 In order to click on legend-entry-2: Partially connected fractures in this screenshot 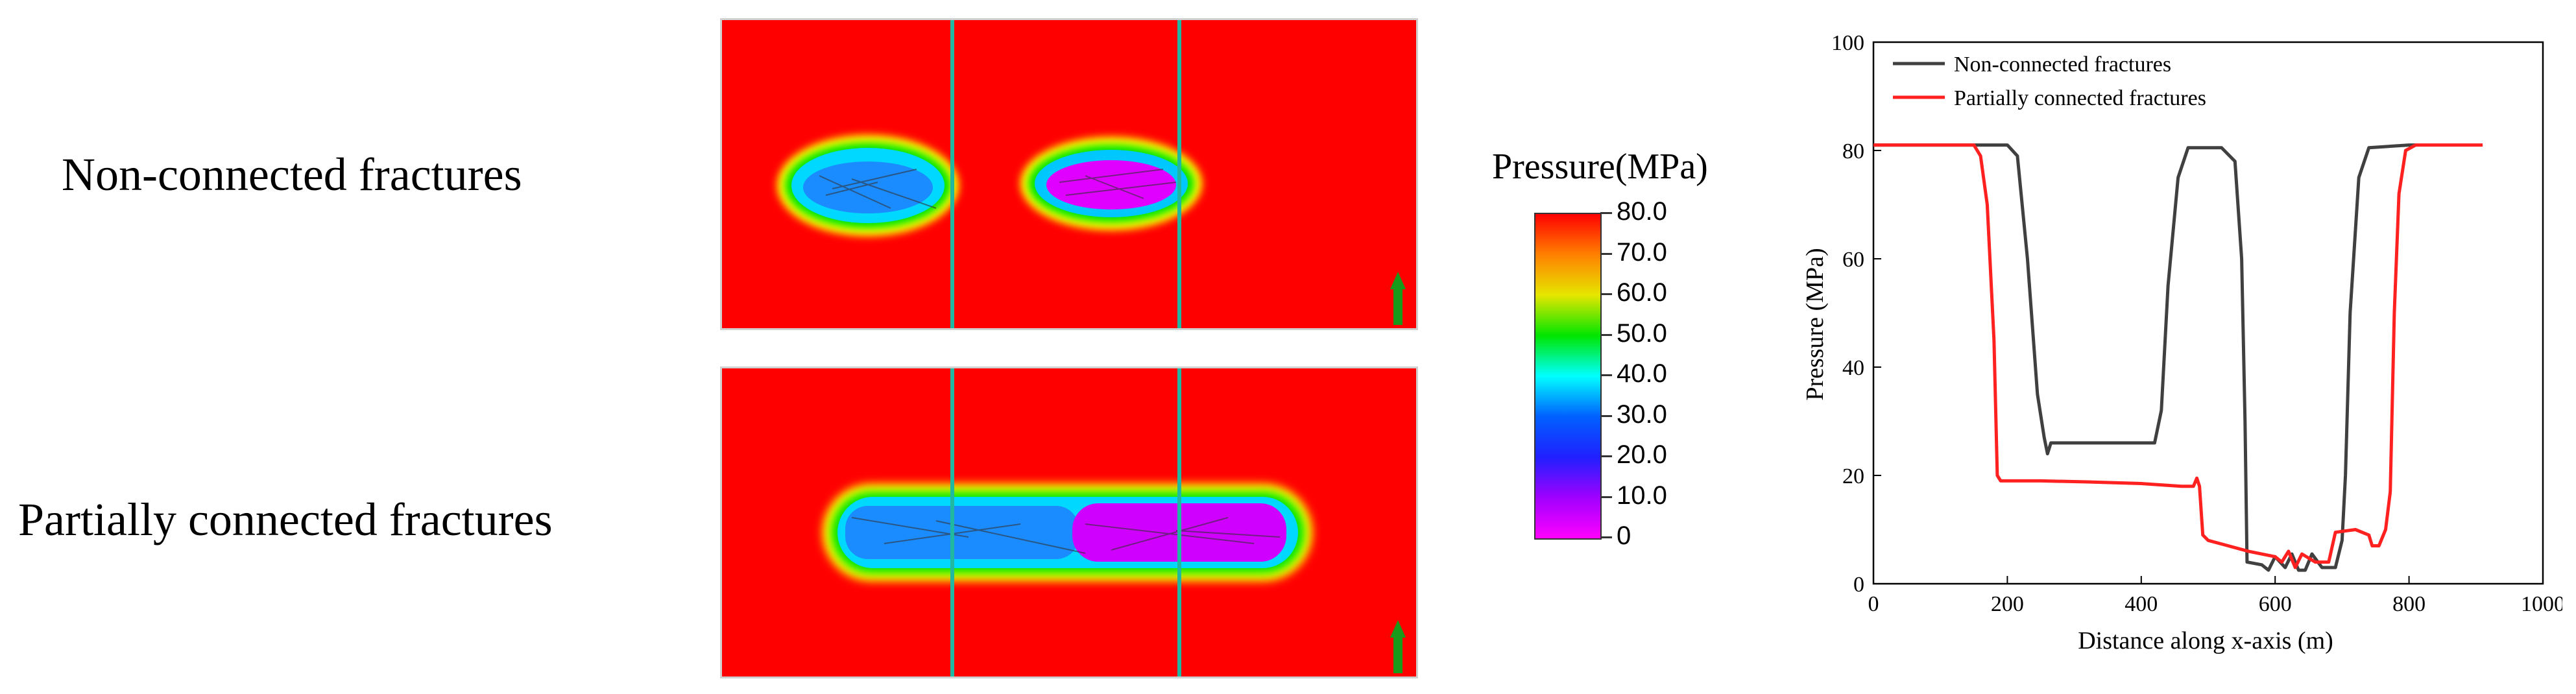, I will do `click(2080, 98)`.